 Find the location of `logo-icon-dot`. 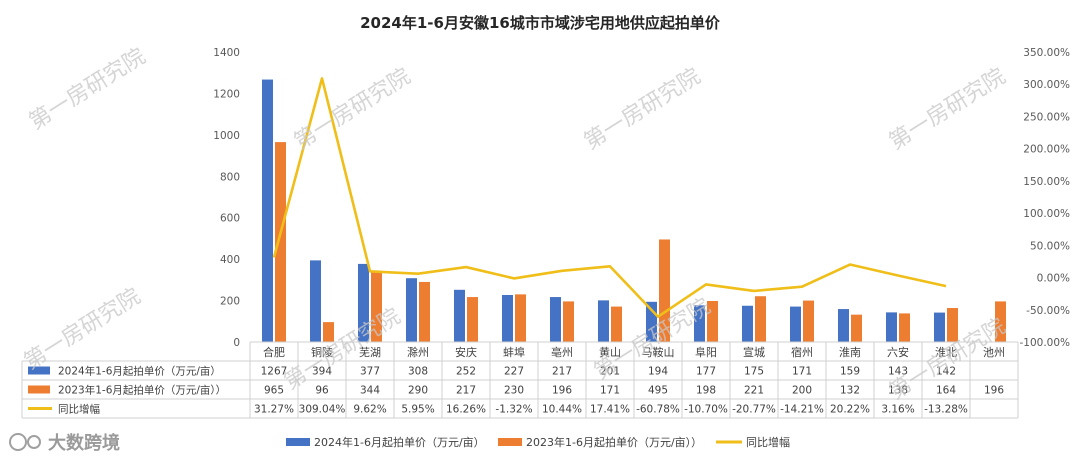

logo-icon-dot is located at coordinates (34, 442).